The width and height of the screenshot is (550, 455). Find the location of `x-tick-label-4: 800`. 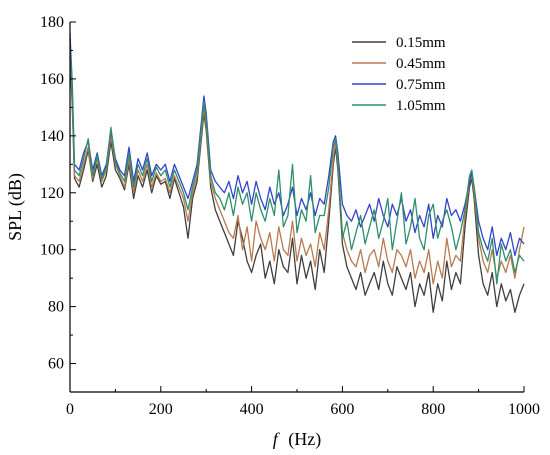

x-tick-label-4: 800 is located at coordinates (433, 409).